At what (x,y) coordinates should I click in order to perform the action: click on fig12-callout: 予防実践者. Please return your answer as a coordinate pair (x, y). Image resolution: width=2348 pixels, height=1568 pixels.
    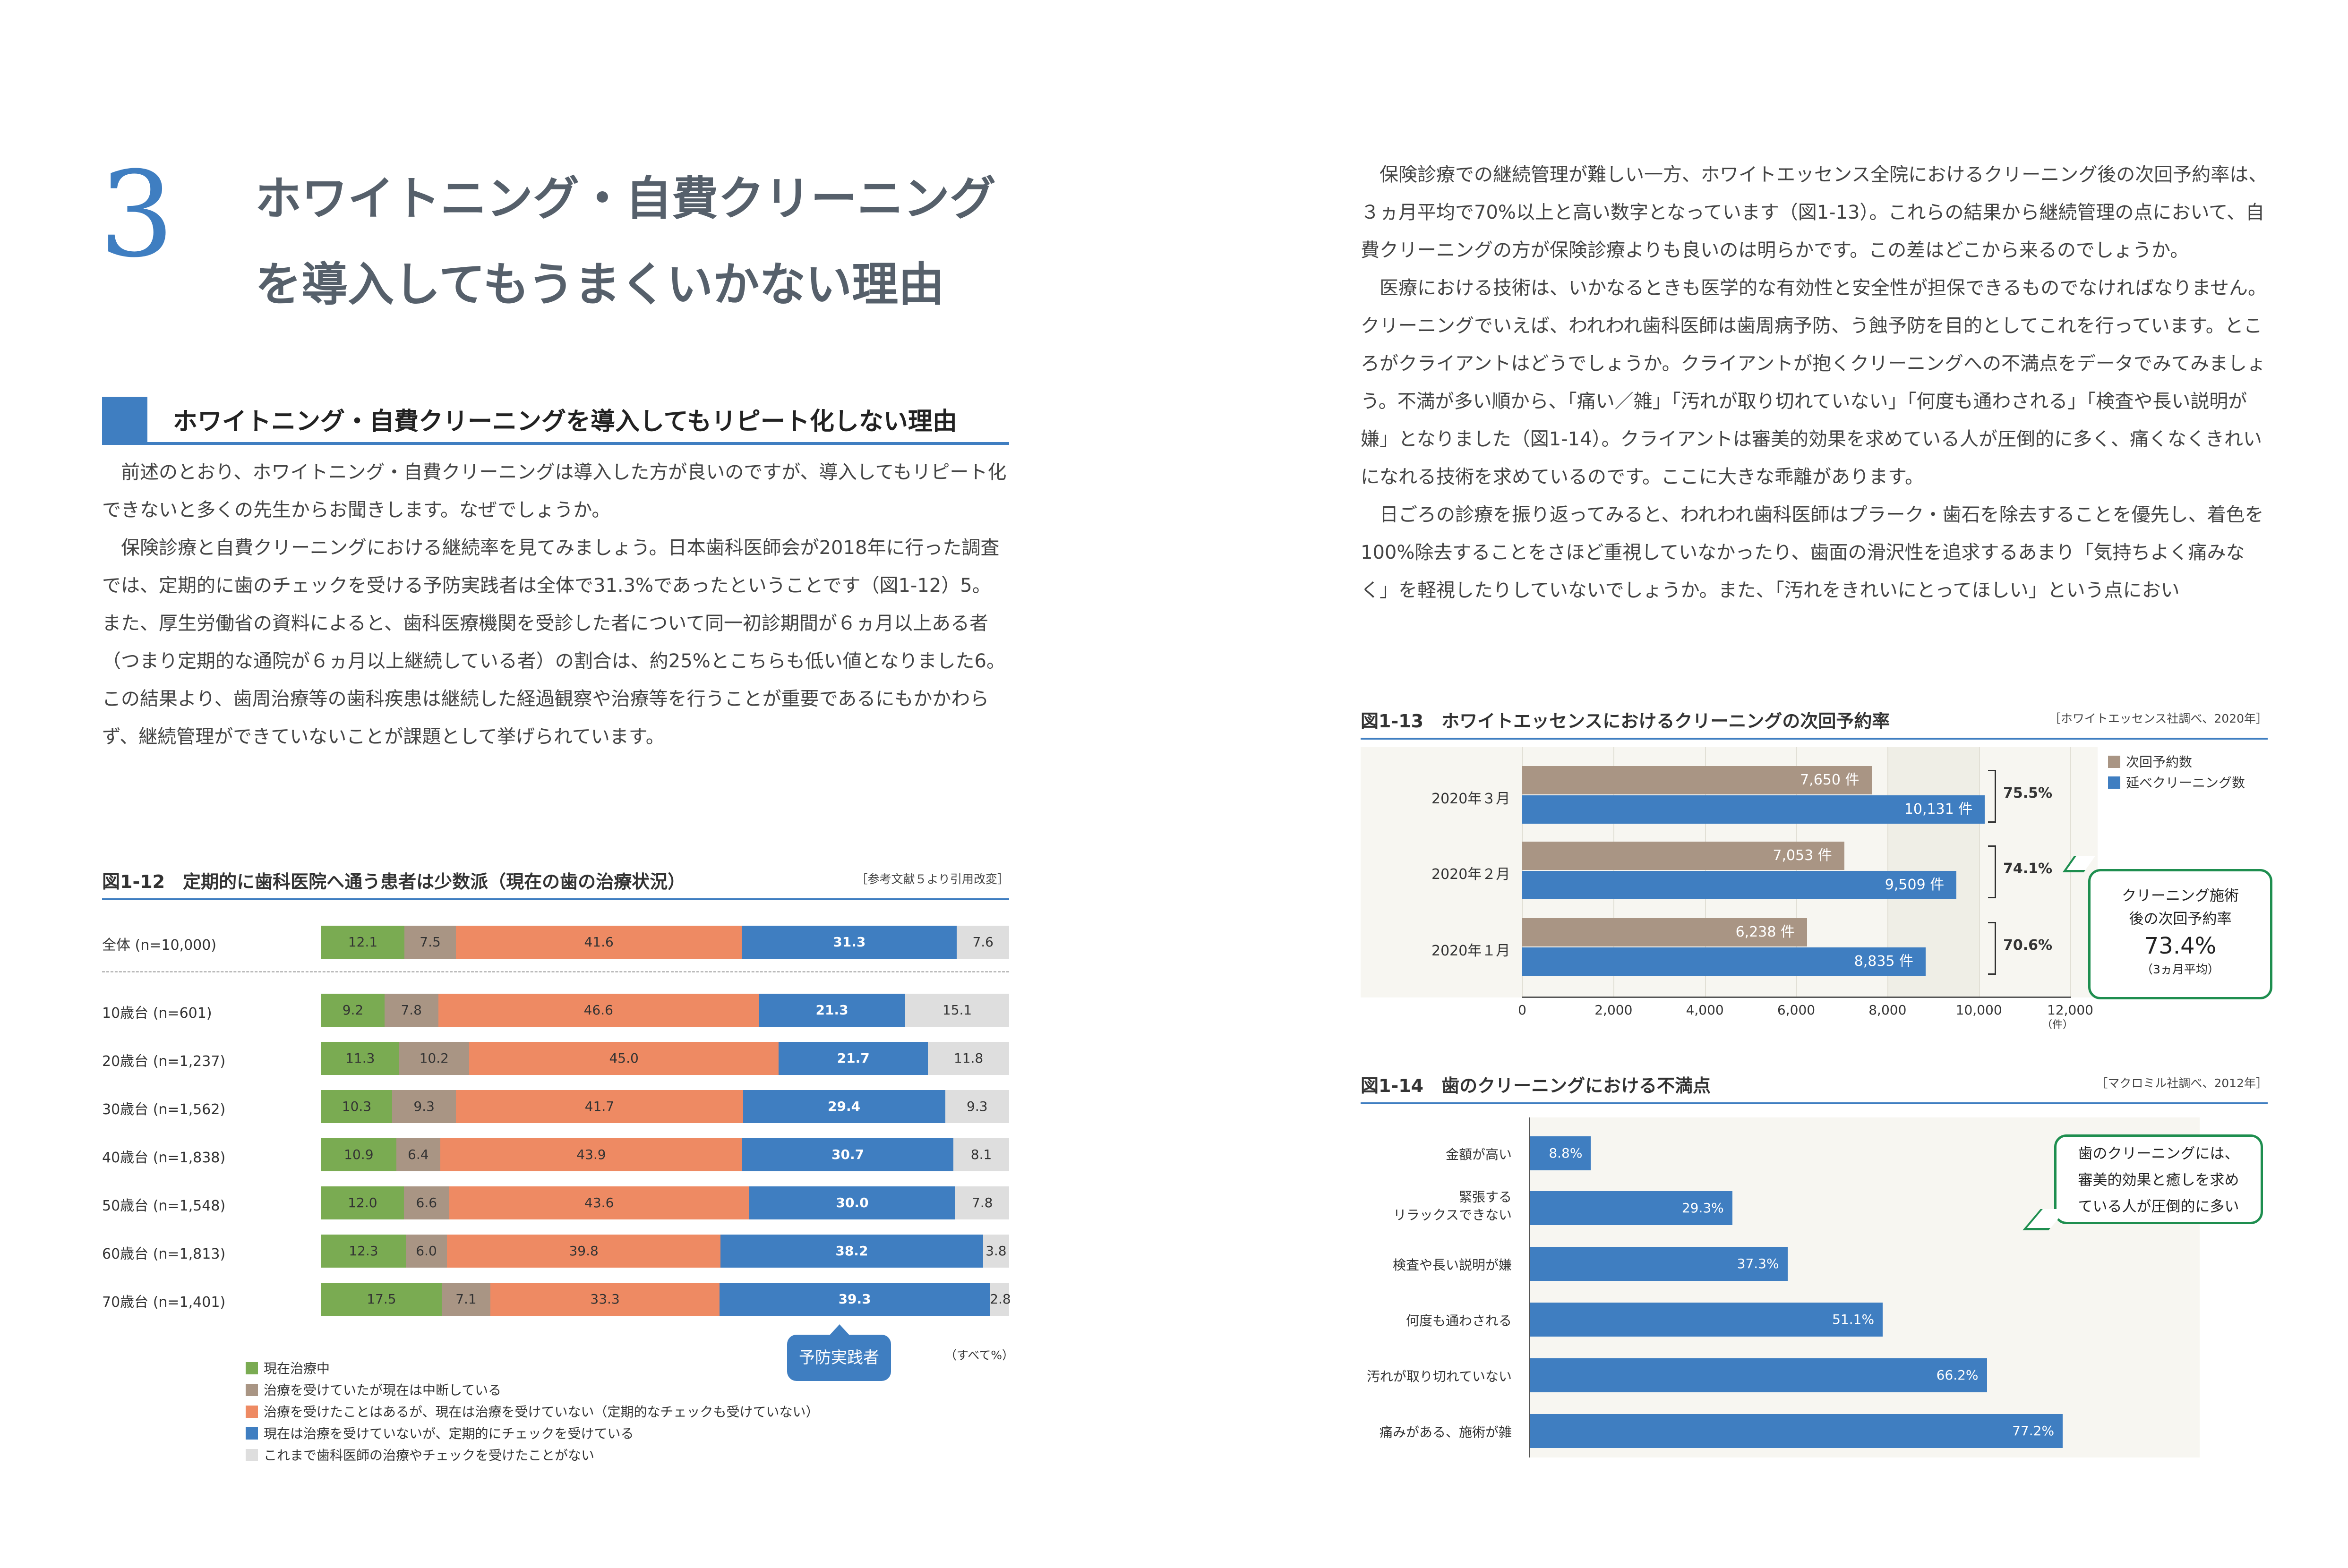
    Looking at the image, I should click on (839, 1358).